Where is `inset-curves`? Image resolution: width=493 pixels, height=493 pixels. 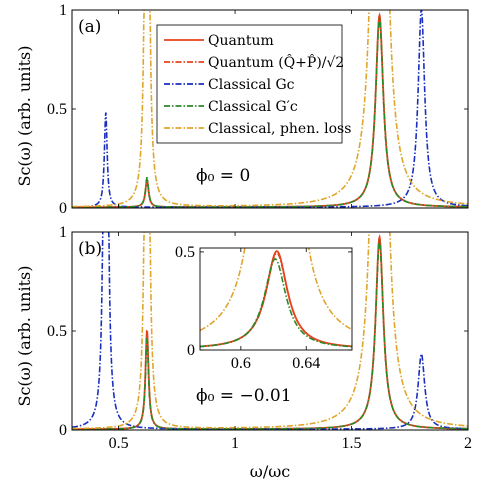 inset-curves is located at coordinates (276, 298).